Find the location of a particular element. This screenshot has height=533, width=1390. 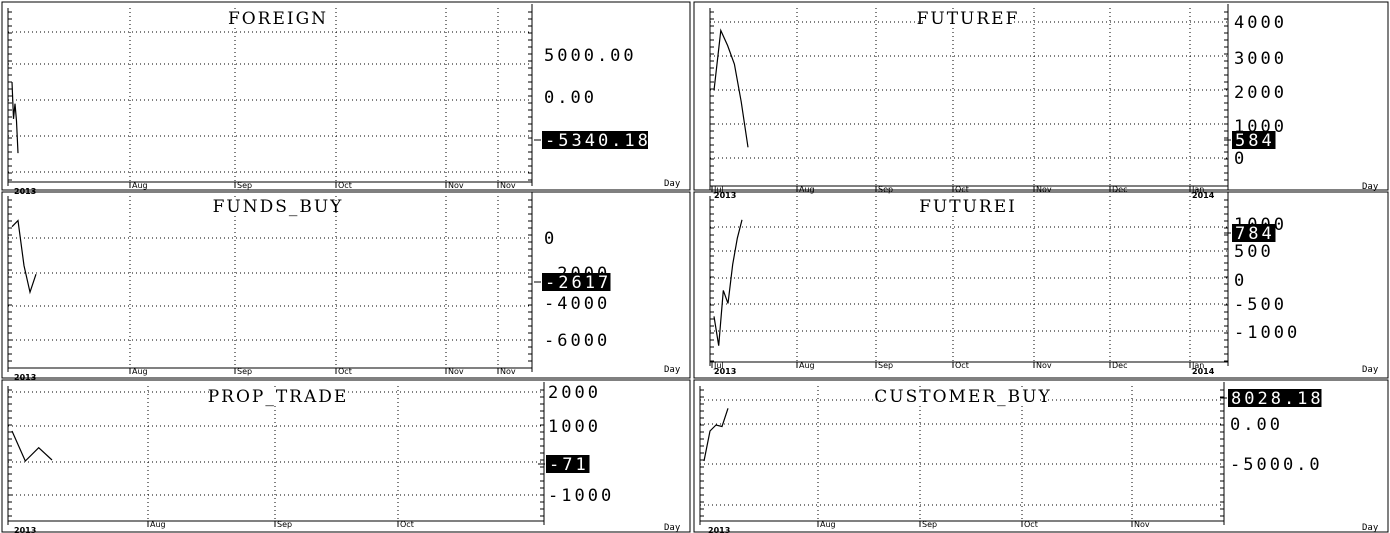

current-value-label: -2617 is located at coordinates (578, 283).